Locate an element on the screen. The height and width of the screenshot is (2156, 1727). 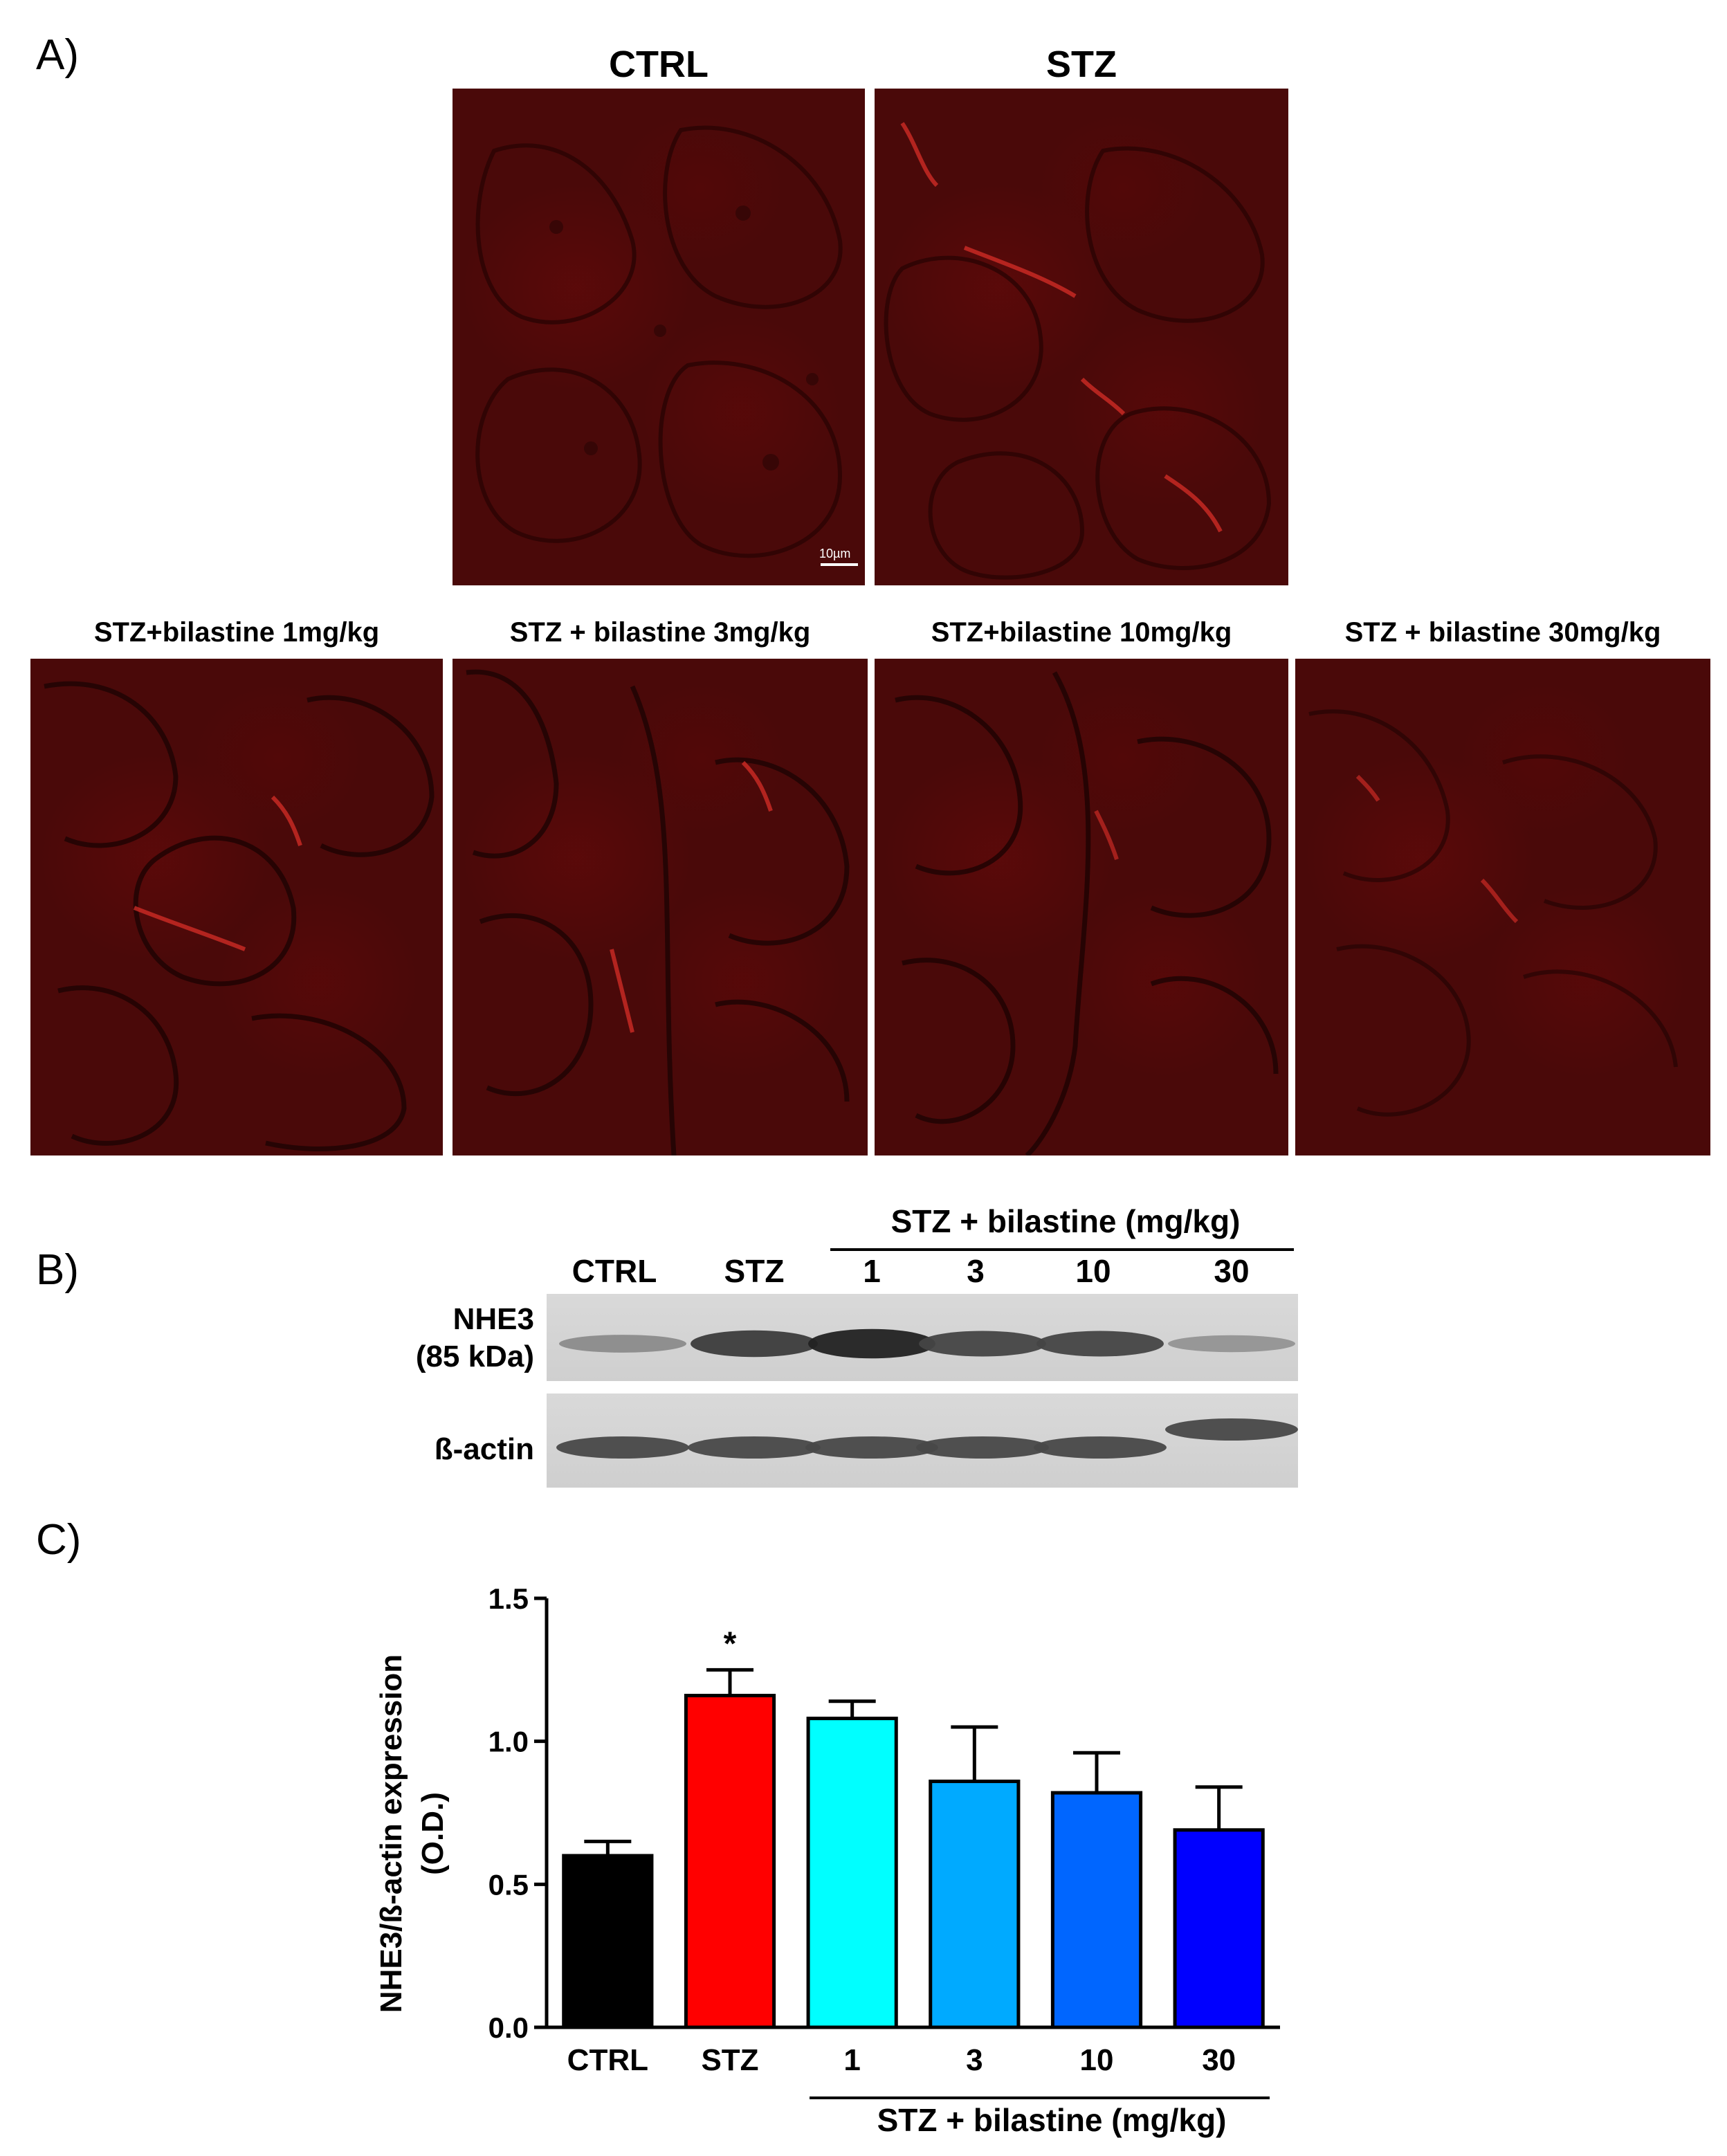
chart-y-axis-label: NHE3/ß-actin expression (O.D.) is located at coordinates (412, 1833).